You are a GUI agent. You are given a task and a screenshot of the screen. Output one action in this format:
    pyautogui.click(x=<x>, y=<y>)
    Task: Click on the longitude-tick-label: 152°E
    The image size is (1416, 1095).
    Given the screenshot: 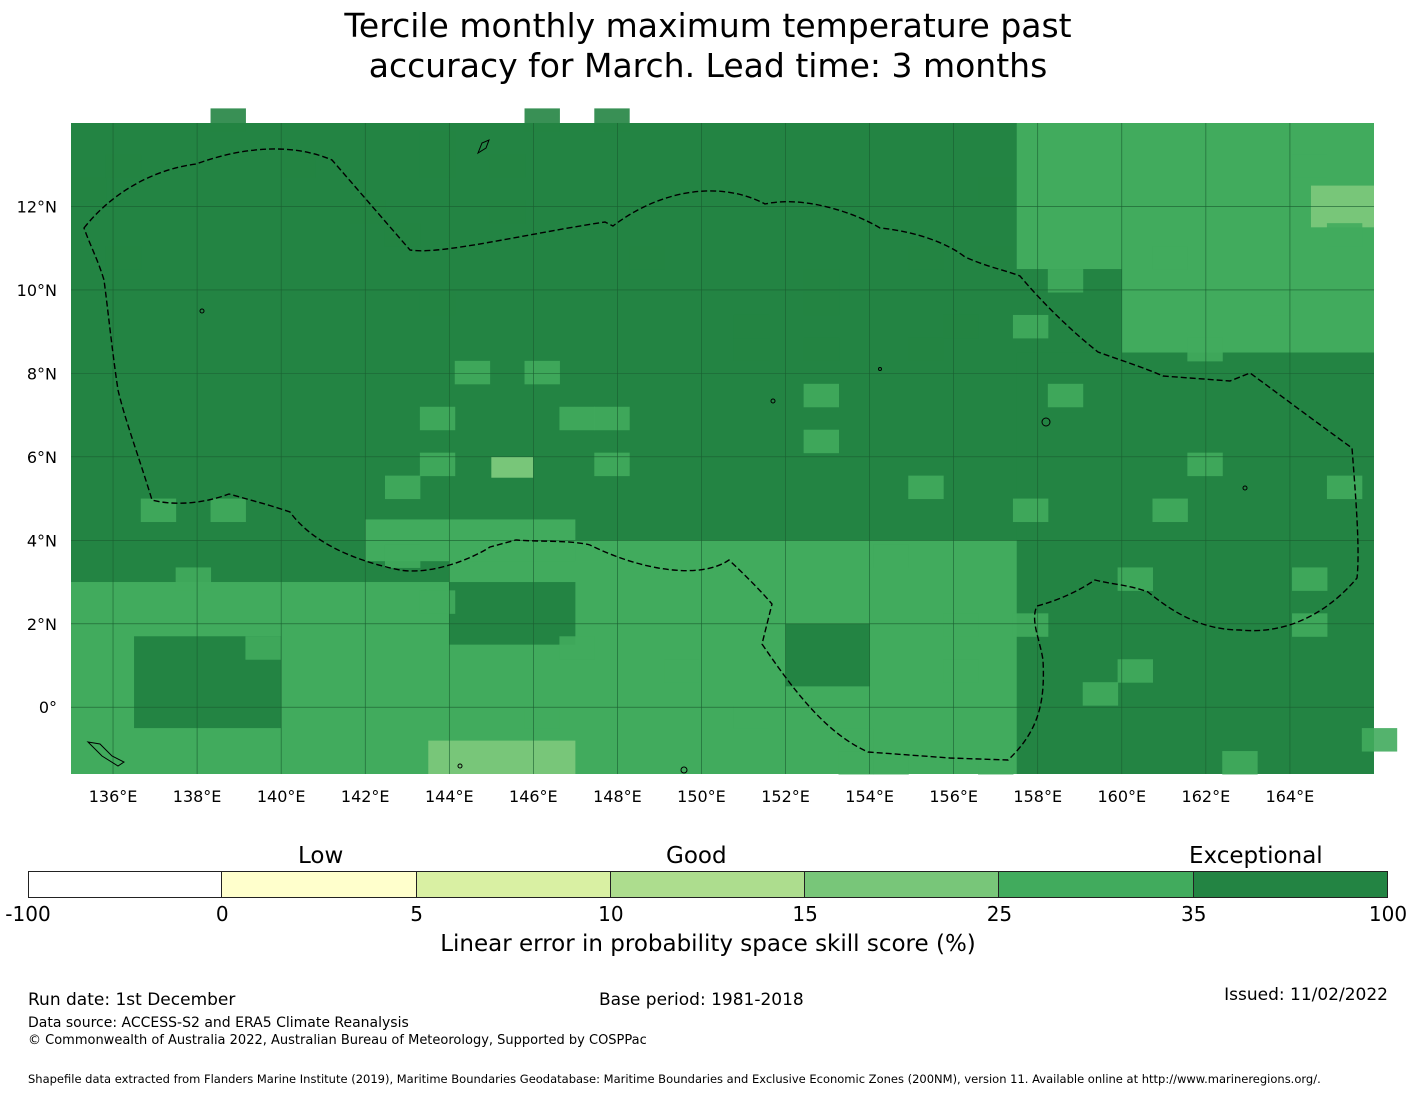 What is the action you would take?
    pyautogui.click(x=785, y=796)
    